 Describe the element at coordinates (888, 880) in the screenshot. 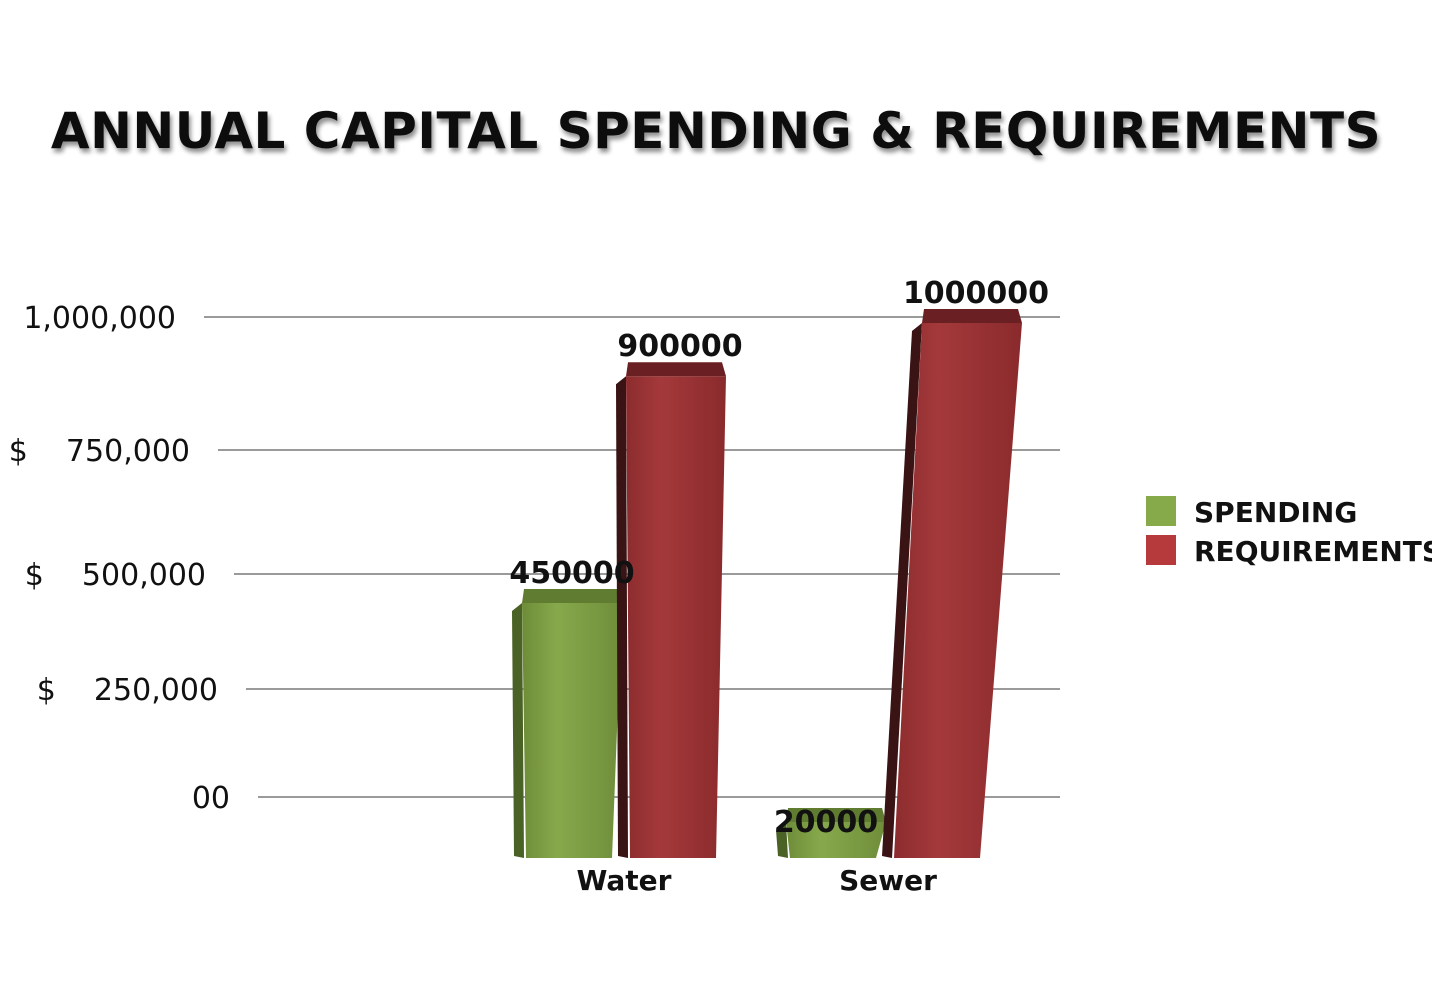

I see `x-category-label: Sewer` at that location.